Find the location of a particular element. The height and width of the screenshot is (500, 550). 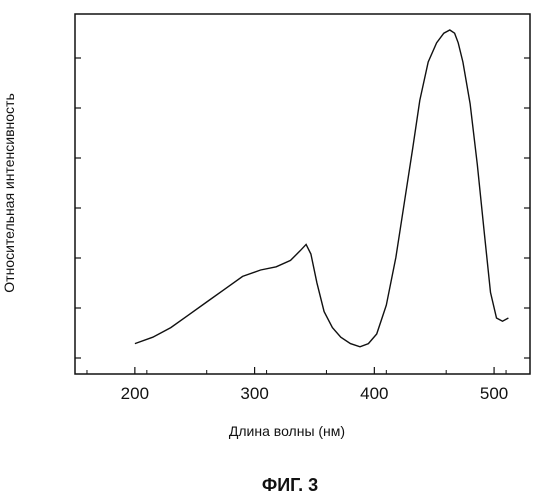

x-axis-ticks is located at coordinates (296, 370).